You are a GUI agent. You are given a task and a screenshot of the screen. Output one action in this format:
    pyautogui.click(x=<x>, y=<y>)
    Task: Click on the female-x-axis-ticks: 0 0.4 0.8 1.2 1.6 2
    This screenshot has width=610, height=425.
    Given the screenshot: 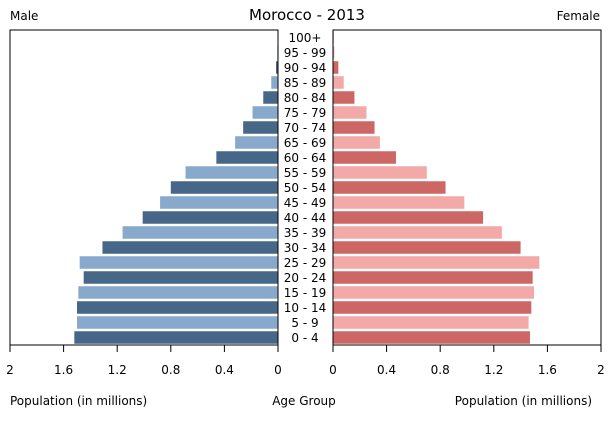 What is the action you would take?
    pyautogui.click(x=467, y=361)
    